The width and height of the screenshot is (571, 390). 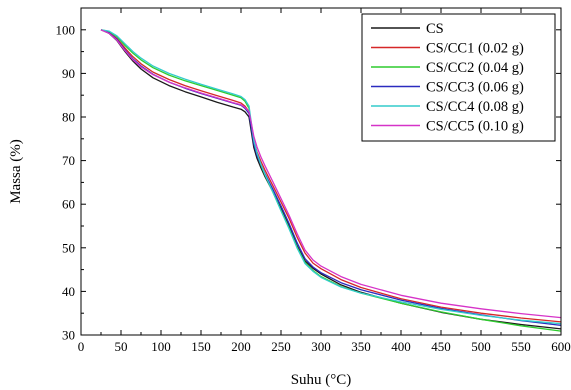 What do you see at coordinates (161, 346) in the screenshot?
I see `x-tick-label: 100` at bounding box center [161, 346].